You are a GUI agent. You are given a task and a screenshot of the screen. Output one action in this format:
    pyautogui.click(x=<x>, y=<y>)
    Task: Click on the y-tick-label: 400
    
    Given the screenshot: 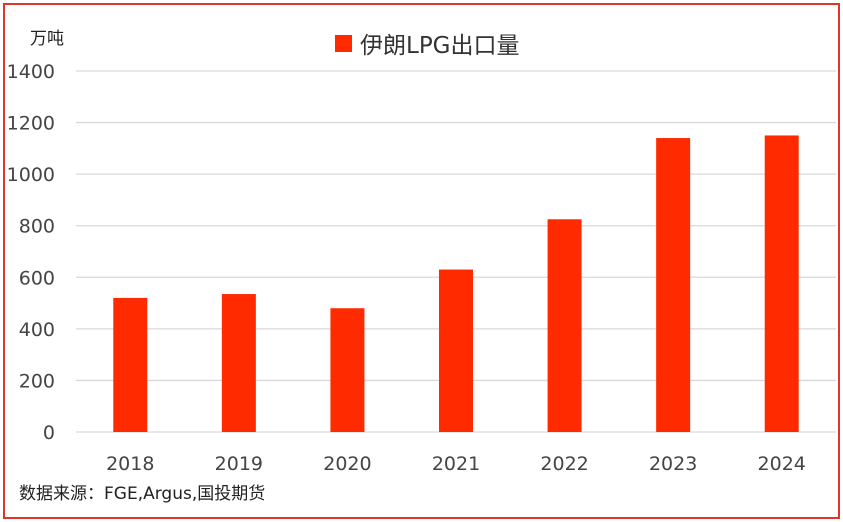 What is the action you would take?
    pyautogui.click(x=37, y=330)
    